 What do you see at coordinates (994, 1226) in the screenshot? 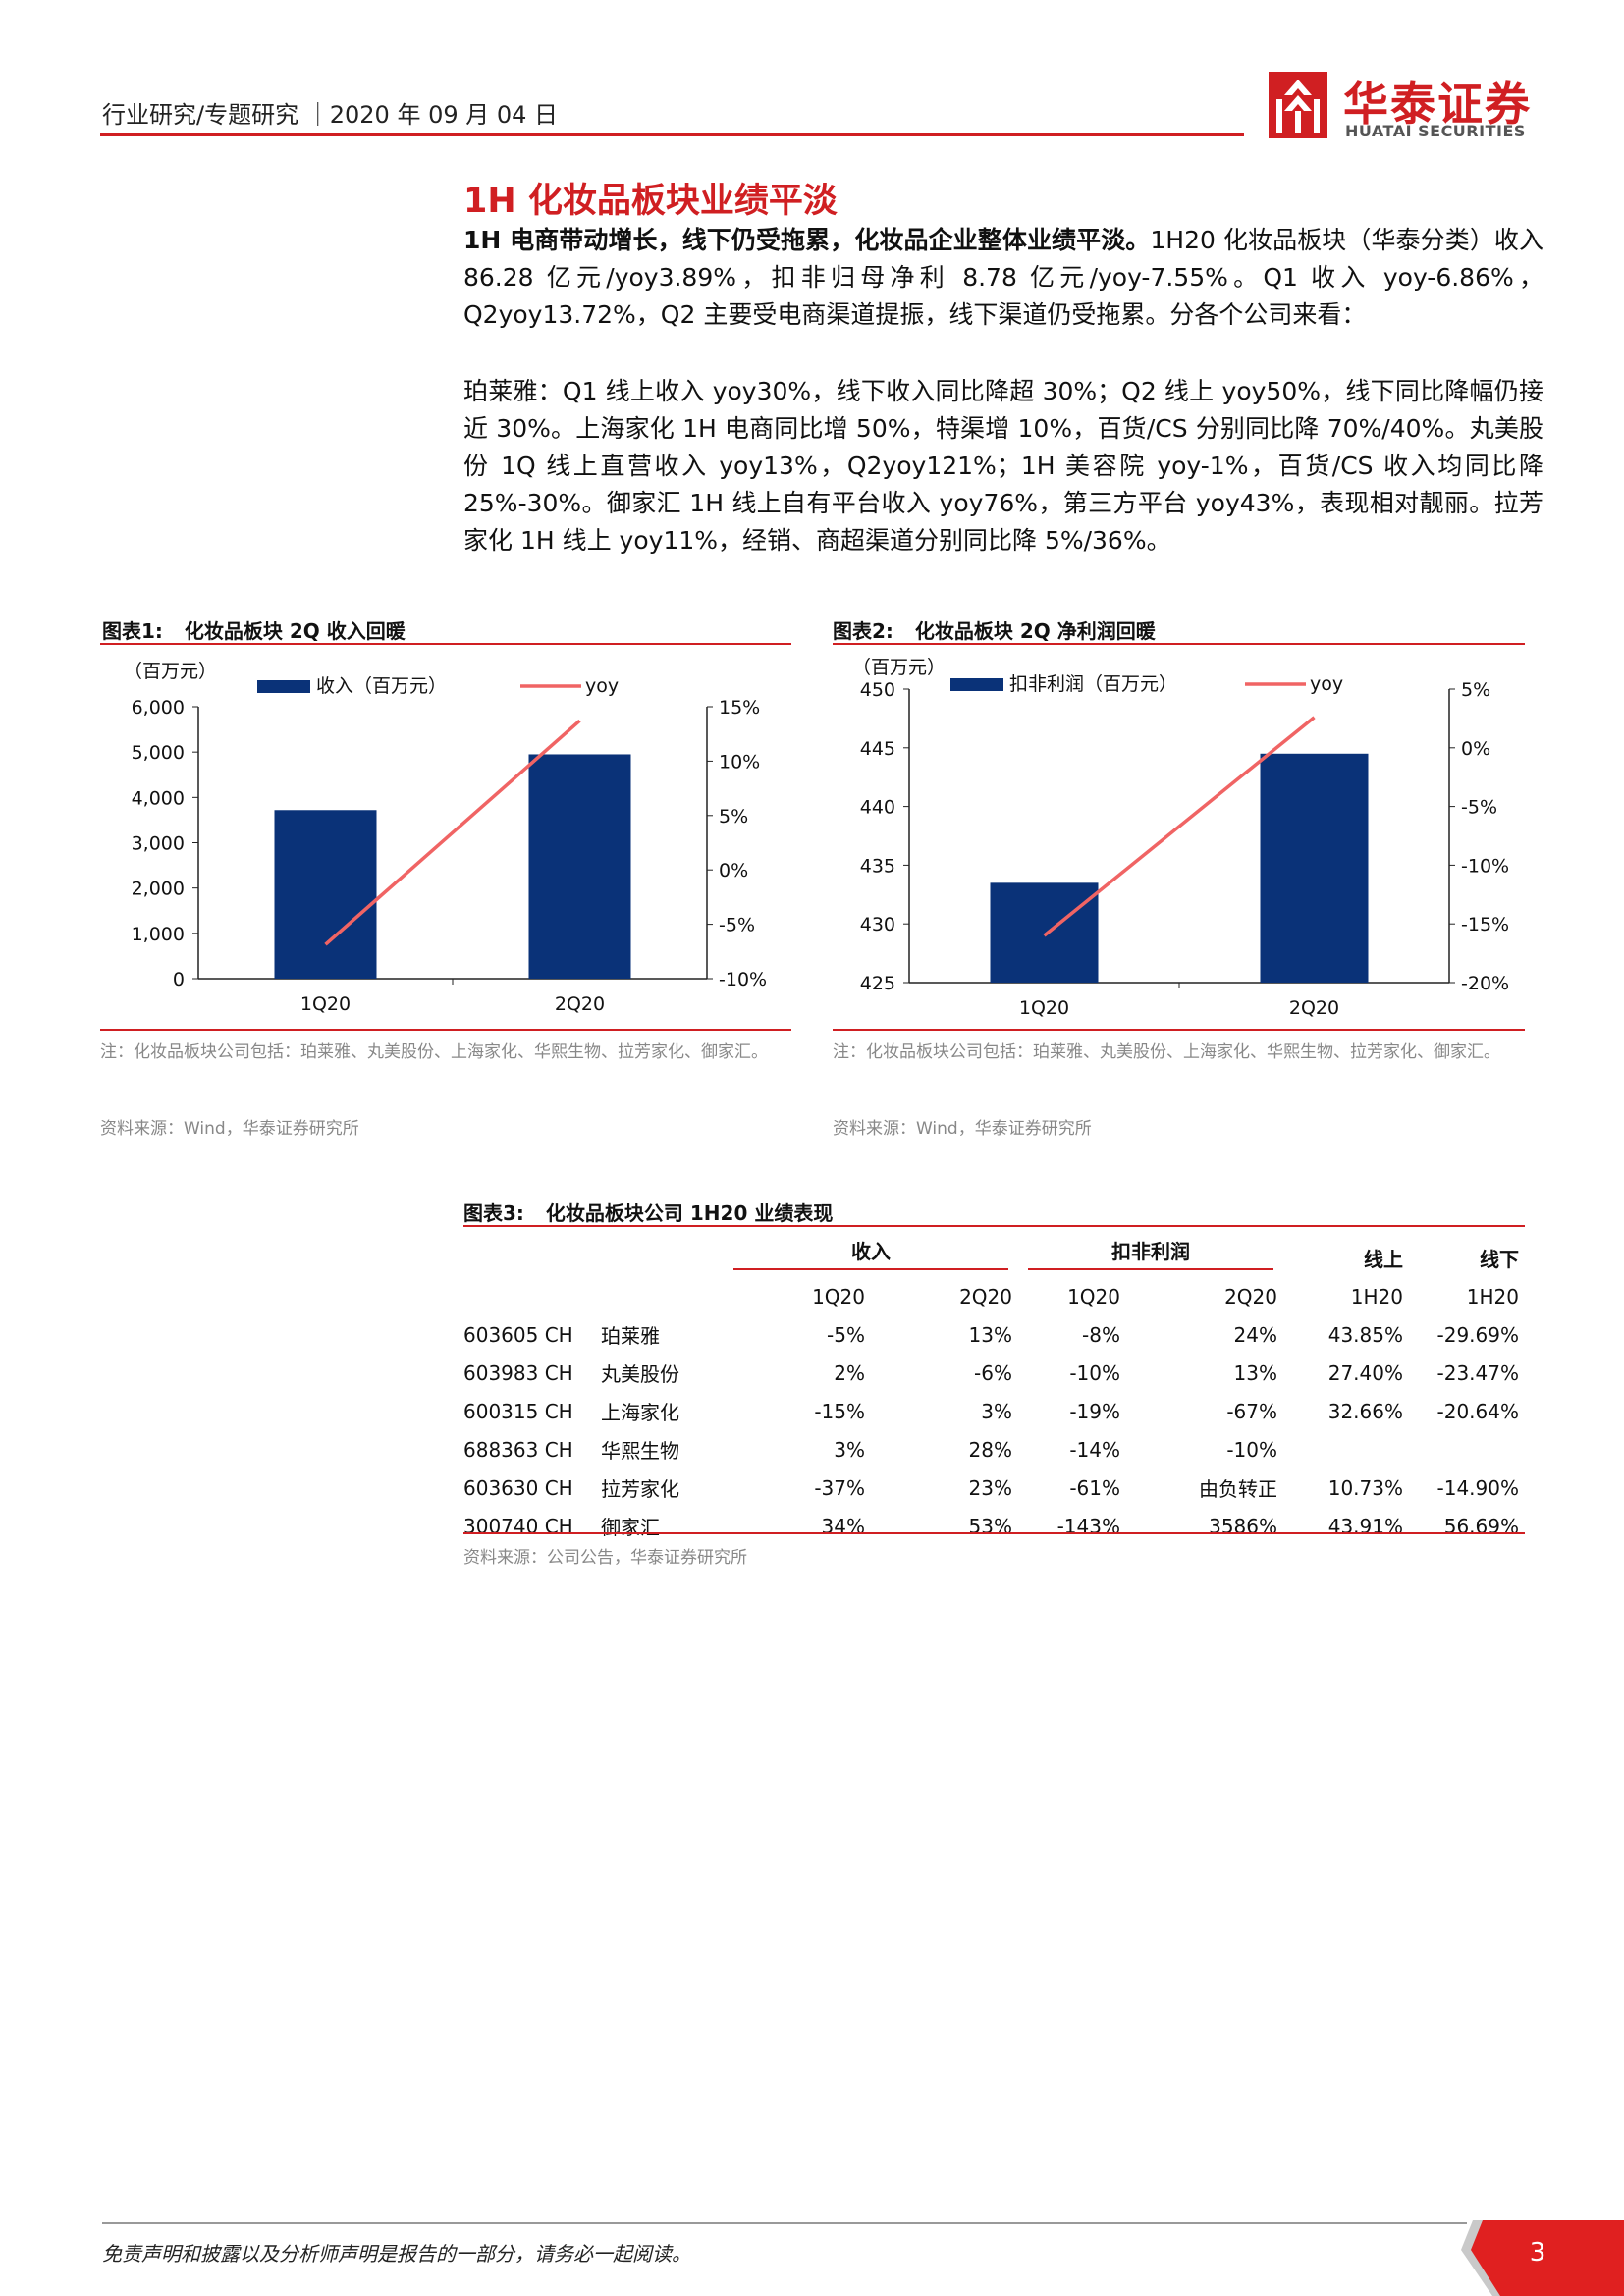
I see `table3-top-rule` at bounding box center [994, 1226].